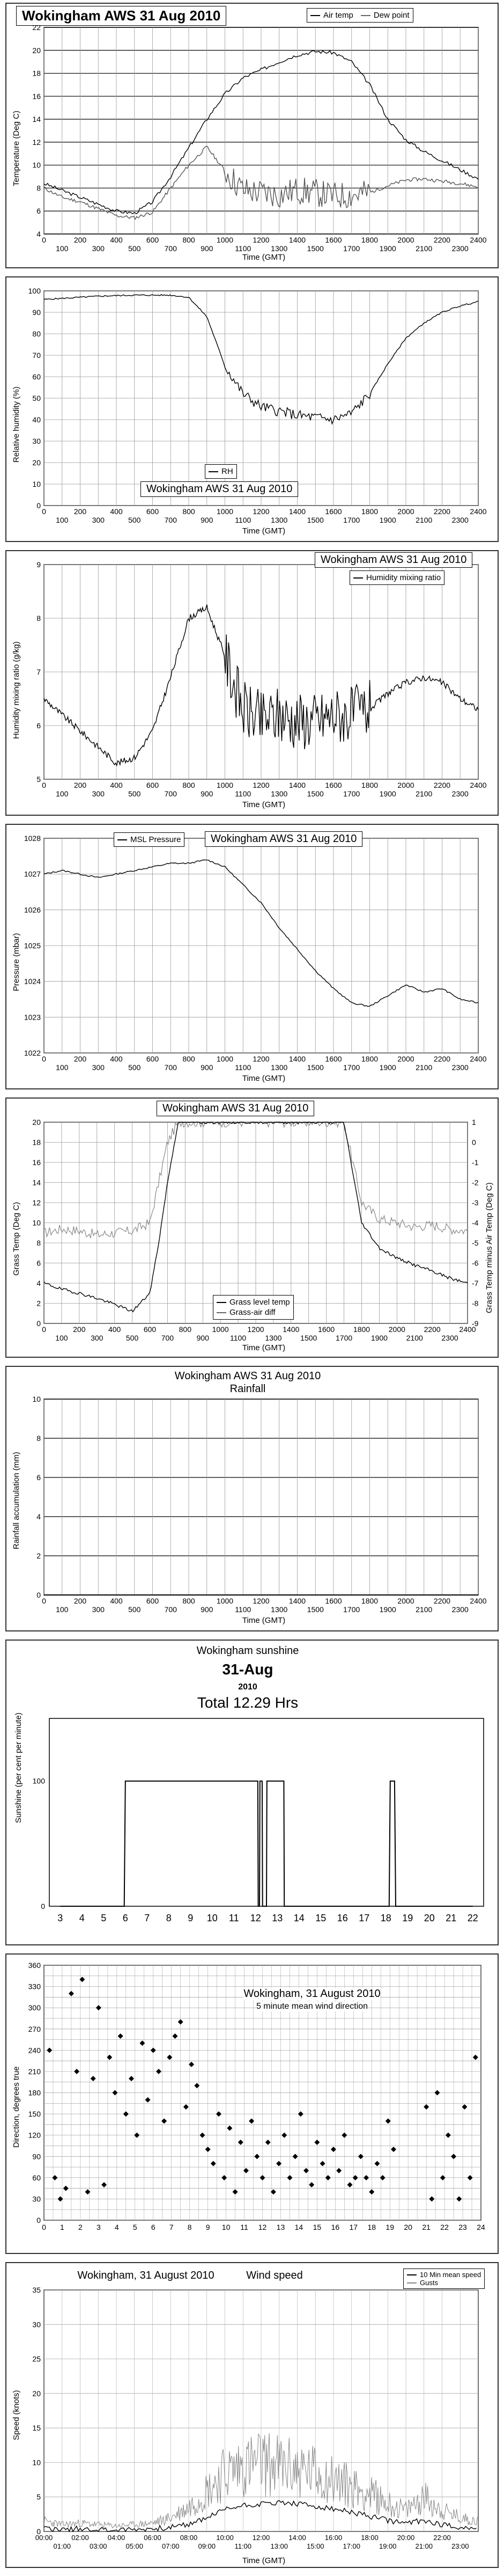 Image resolution: width=504 pixels, height=2576 pixels. Describe the element at coordinates (38, 188) in the screenshot. I see `y-tick-label: 8` at that location.